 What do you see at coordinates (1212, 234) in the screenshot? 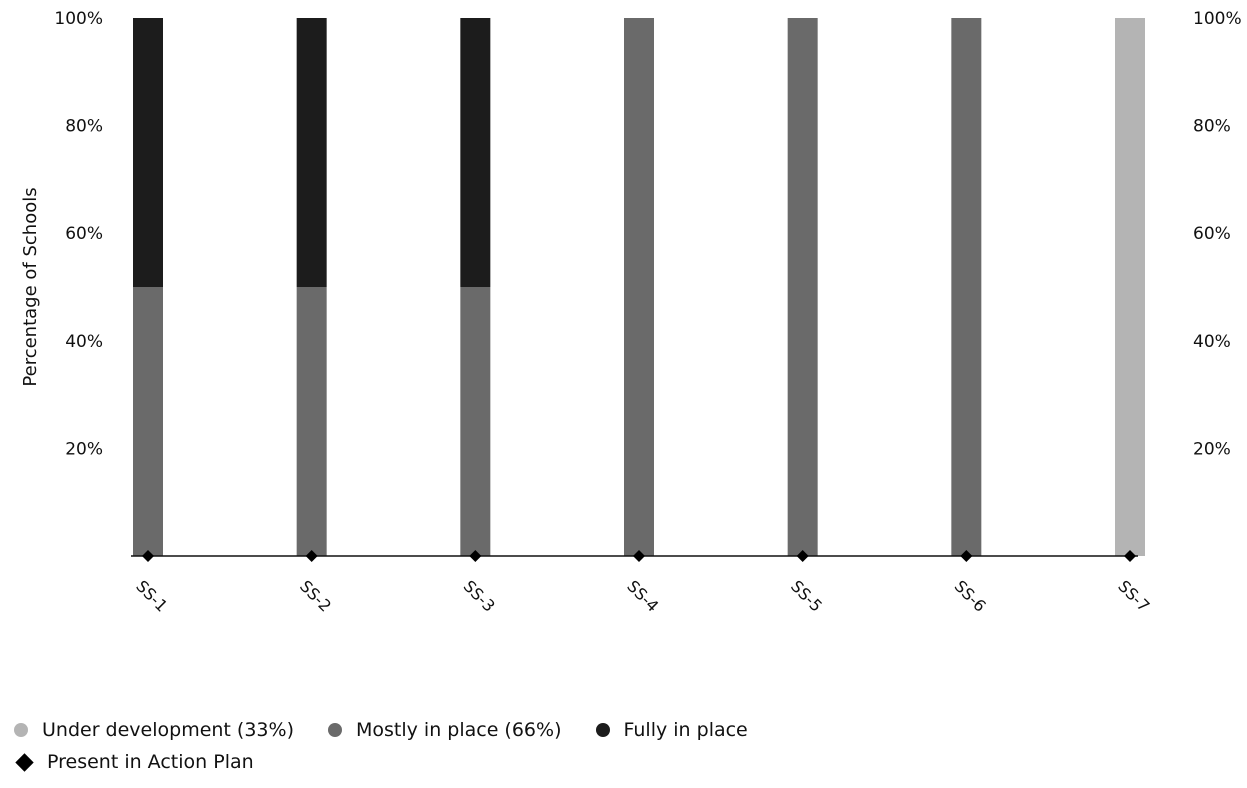
I see `y-tick-label-right: 60%` at bounding box center [1212, 234].